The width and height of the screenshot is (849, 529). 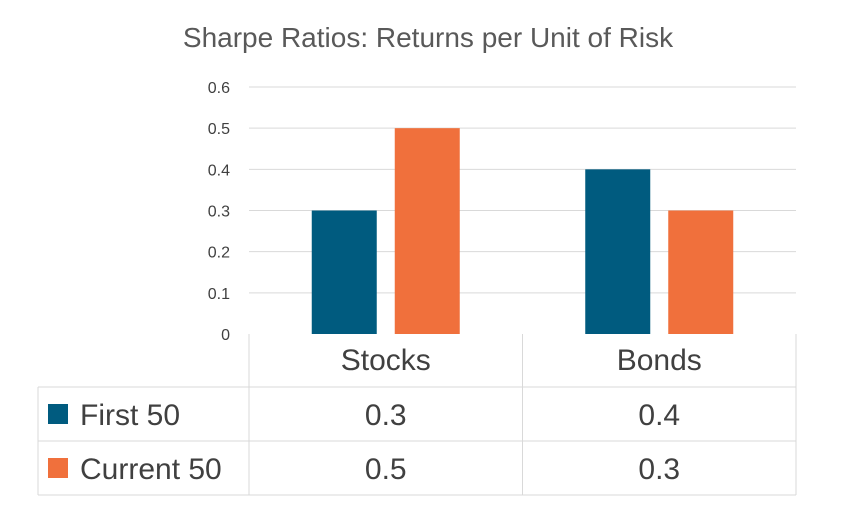 What do you see at coordinates (386, 469) in the screenshot?
I see `table-value: 0.5` at bounding box center [386, 469].